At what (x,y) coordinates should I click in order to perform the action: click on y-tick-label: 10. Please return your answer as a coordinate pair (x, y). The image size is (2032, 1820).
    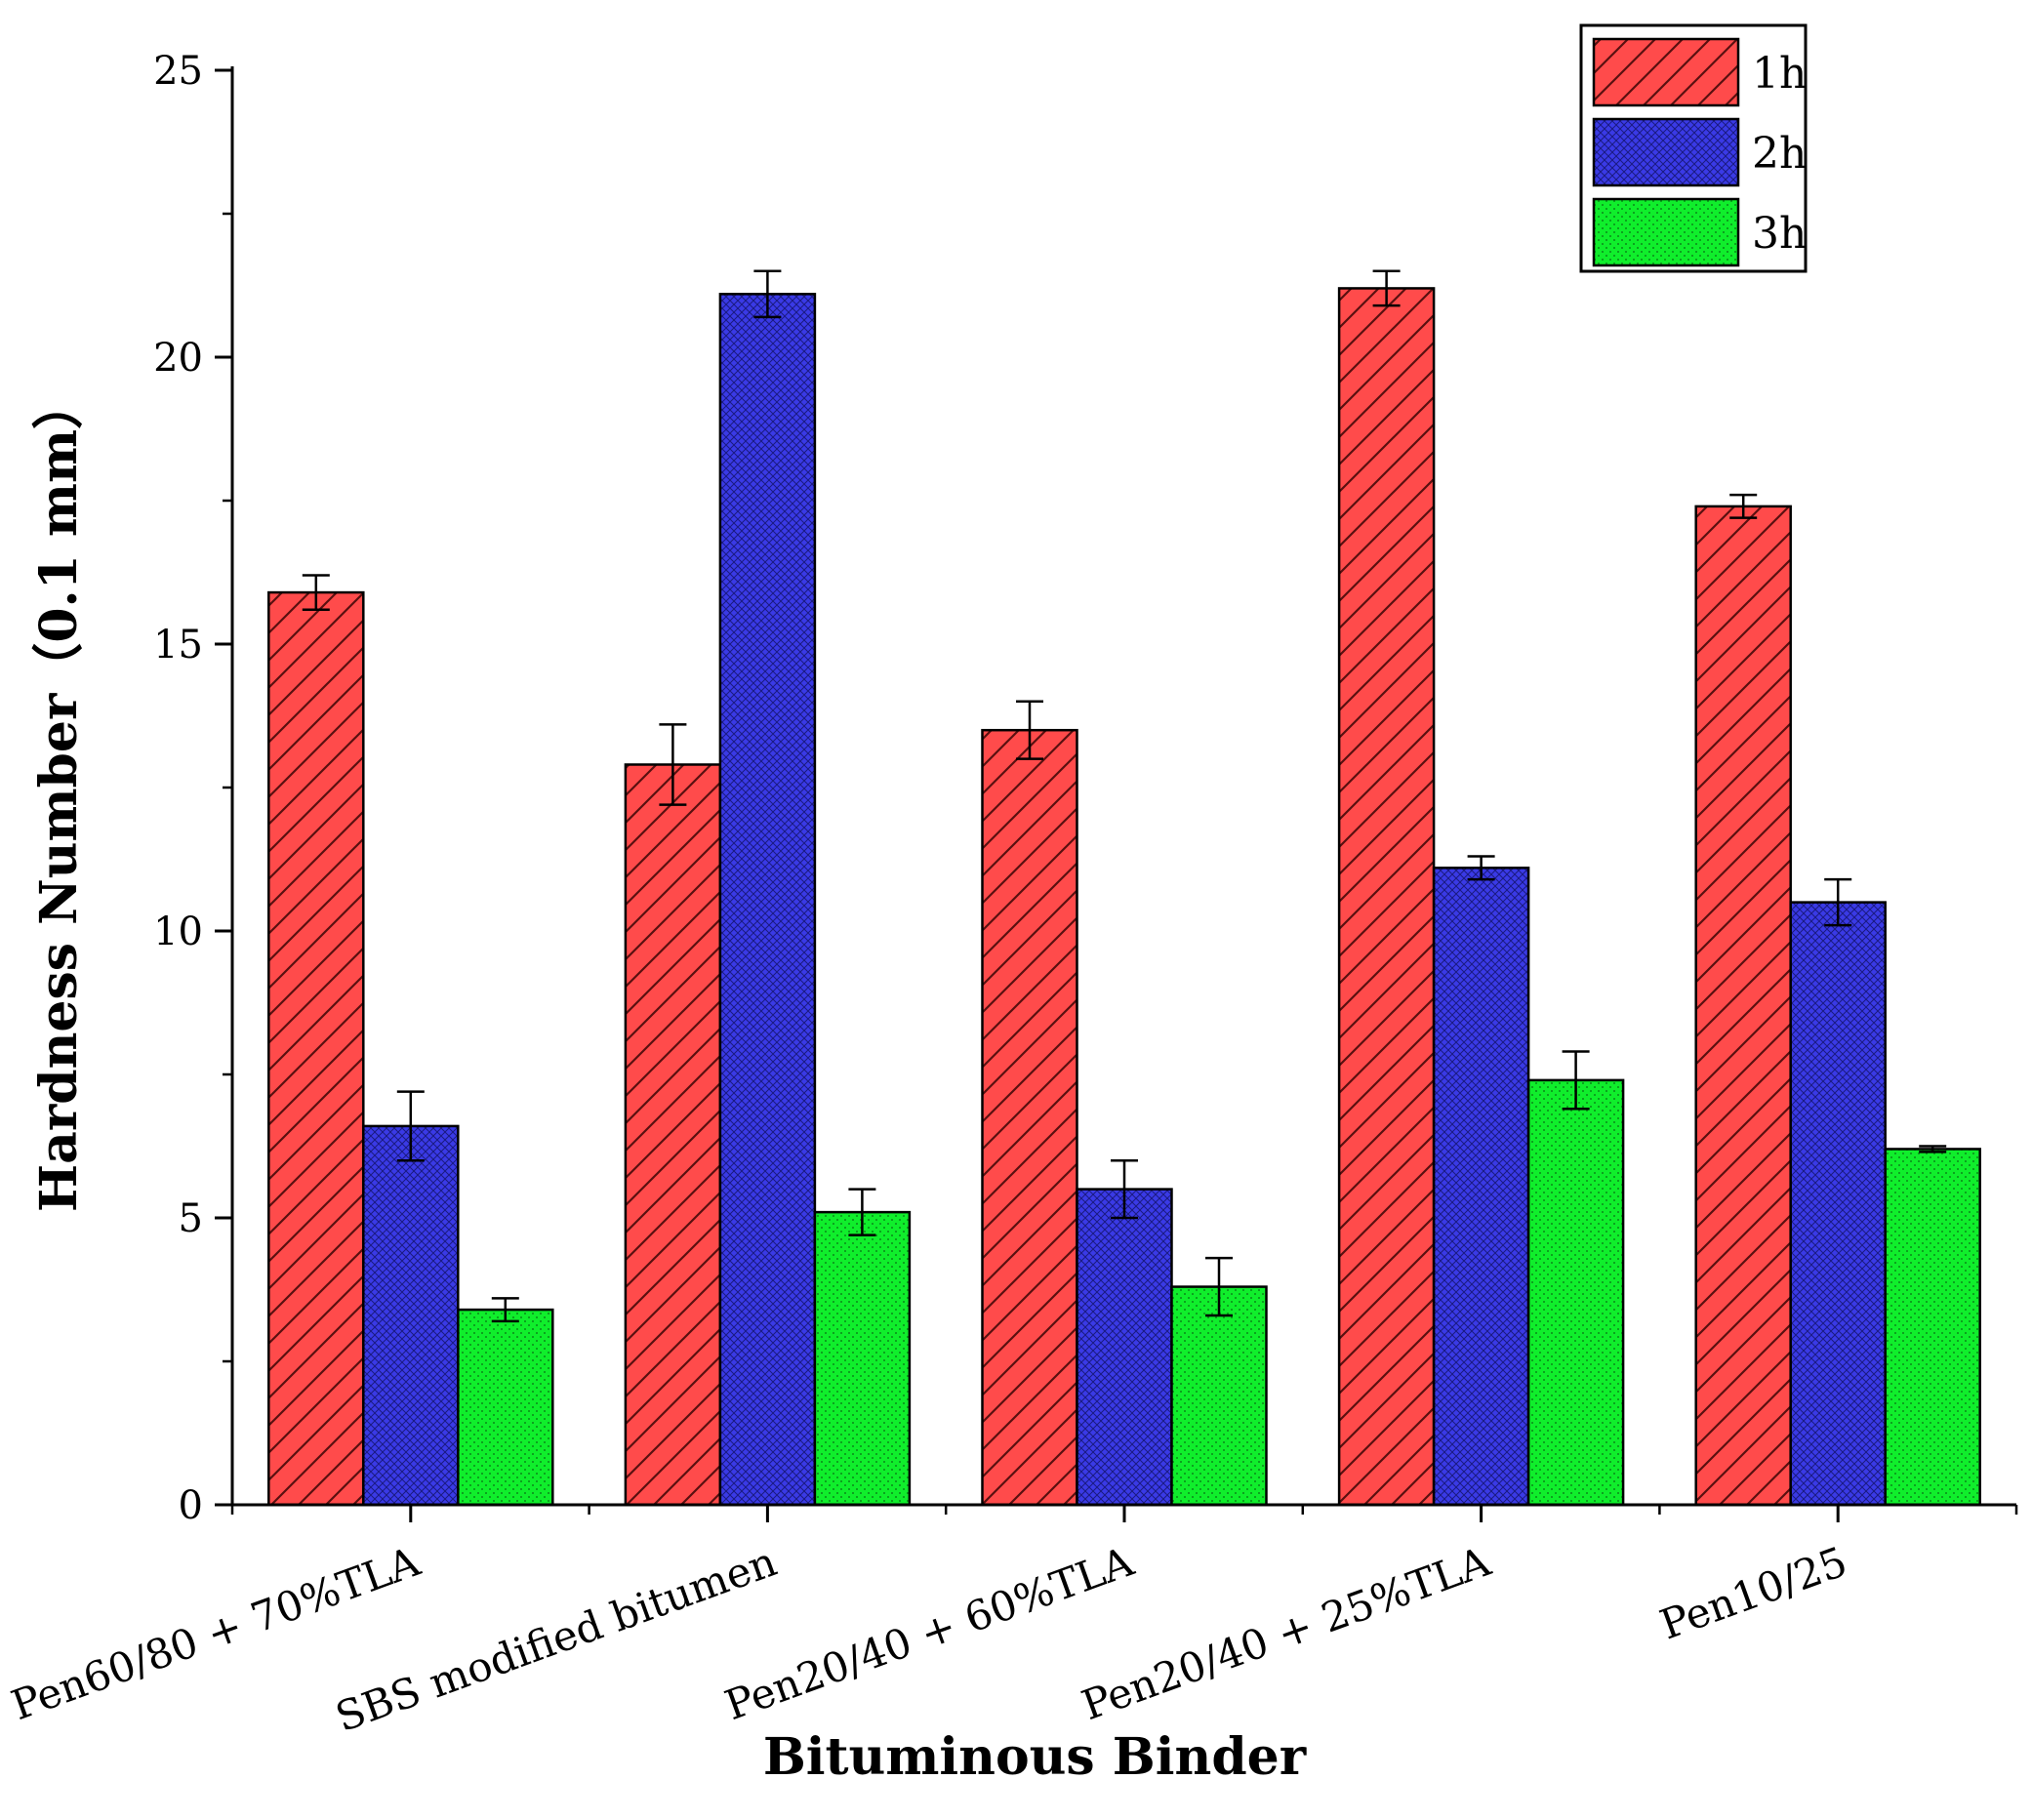
    Looking at the image, I should click on (178, 932).